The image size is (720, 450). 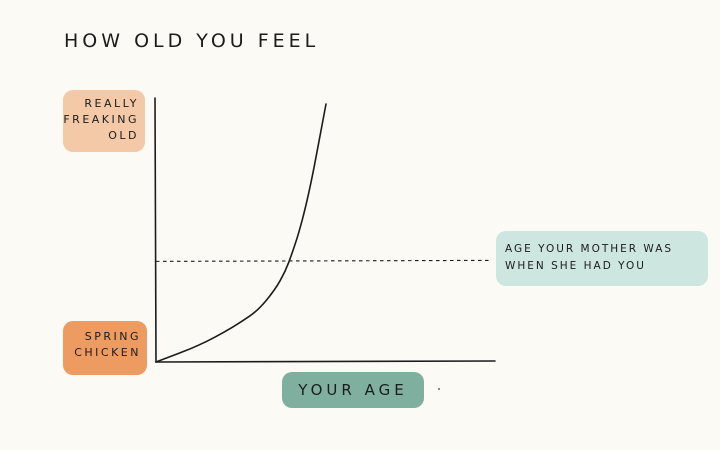 What do you see at coordinates (325, 361) in the screenshot?
I see `x-axis-line` at bounding box center [325, 361].